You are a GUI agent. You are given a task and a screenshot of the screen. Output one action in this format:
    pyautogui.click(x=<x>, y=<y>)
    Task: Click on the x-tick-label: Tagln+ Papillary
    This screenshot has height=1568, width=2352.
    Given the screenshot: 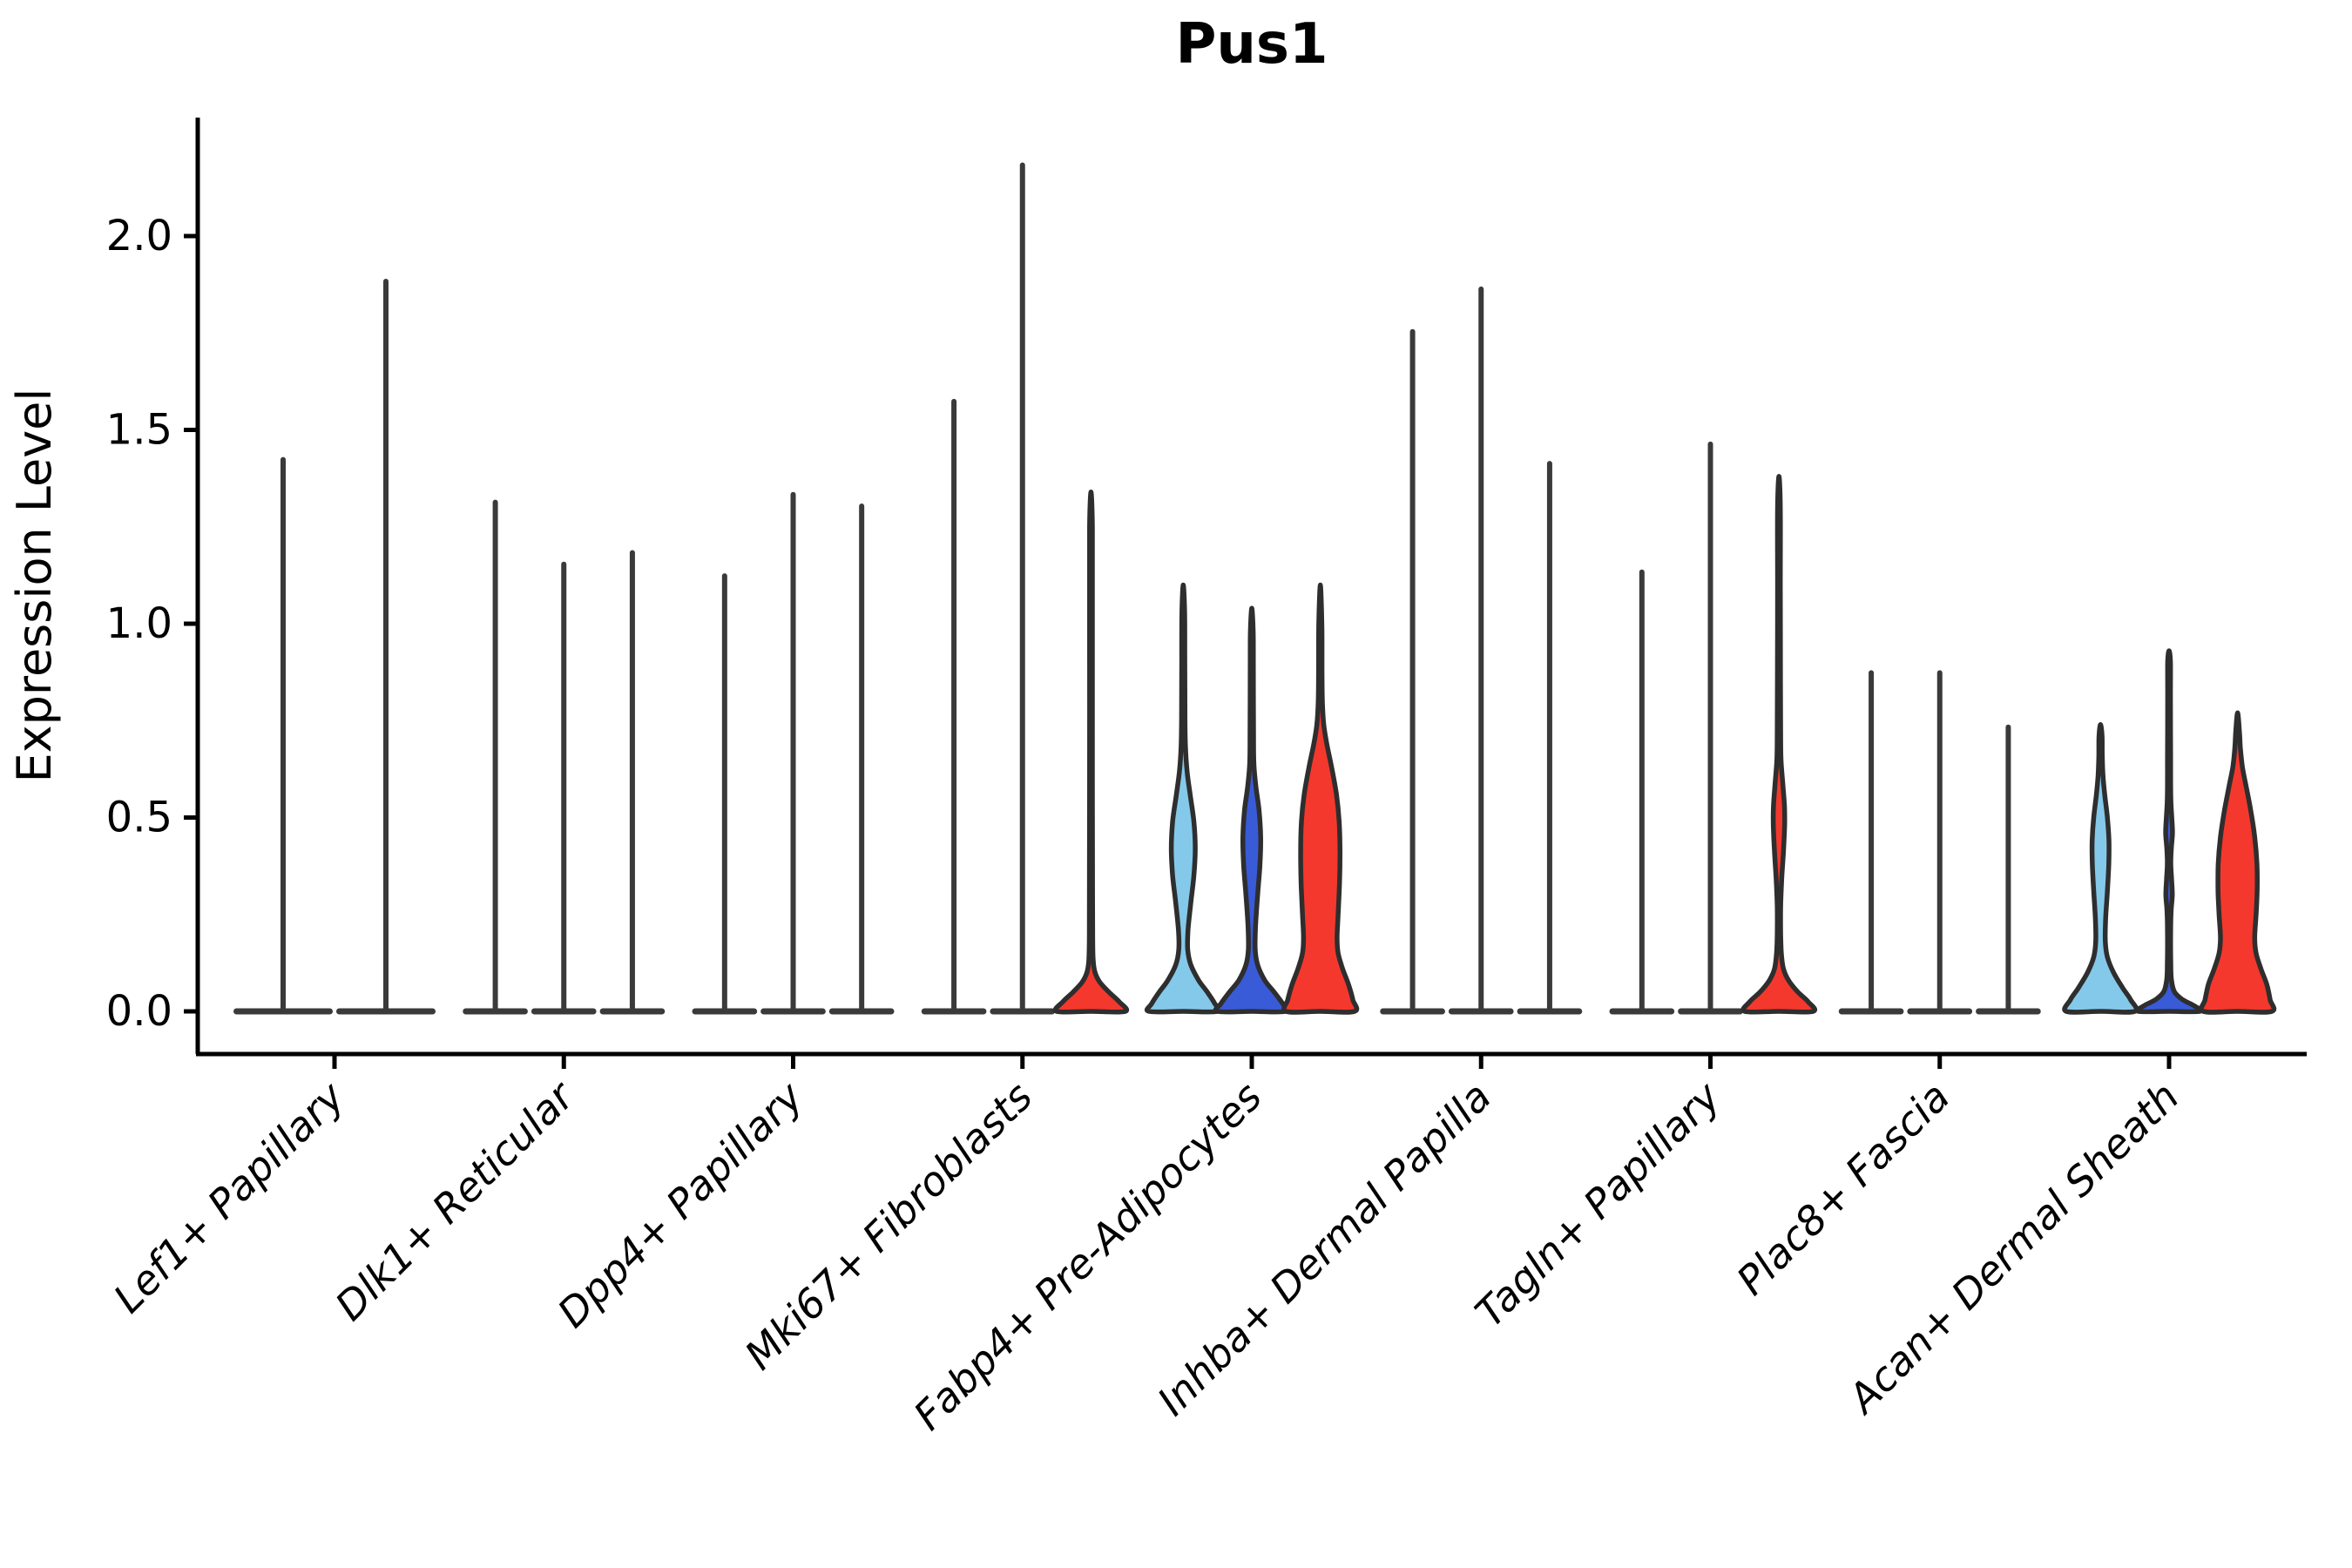 What is the action you would take?
    pyautogui.click(x=1598, y=1204)
    